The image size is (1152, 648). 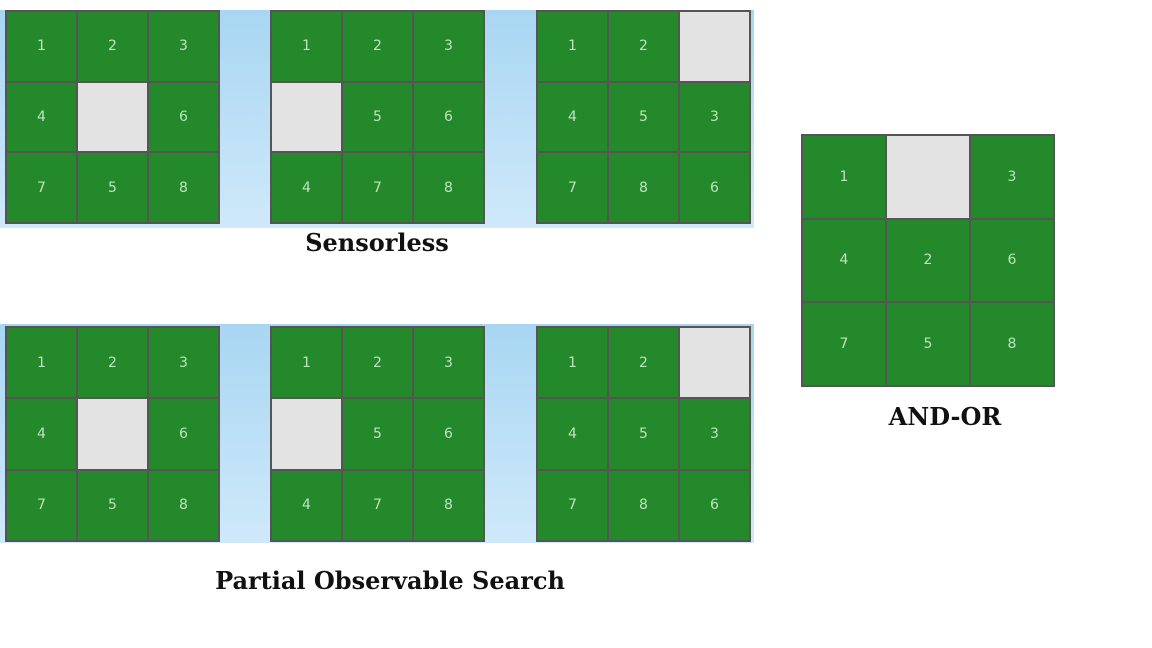 I want to click on and-or-caption: AND-OR, so click(x=945, y=416).